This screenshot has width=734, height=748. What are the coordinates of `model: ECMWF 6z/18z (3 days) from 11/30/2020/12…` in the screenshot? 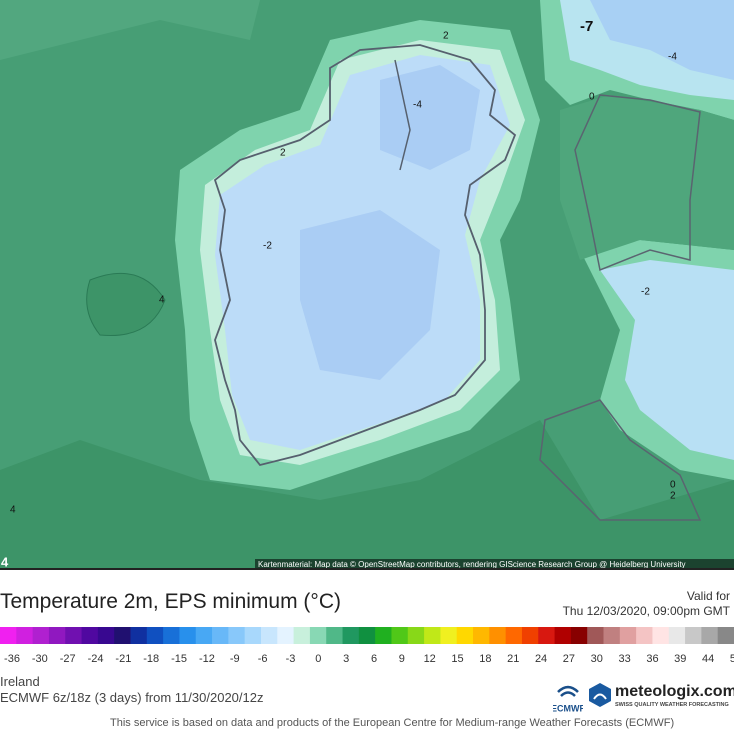 It's located at (132, 697).